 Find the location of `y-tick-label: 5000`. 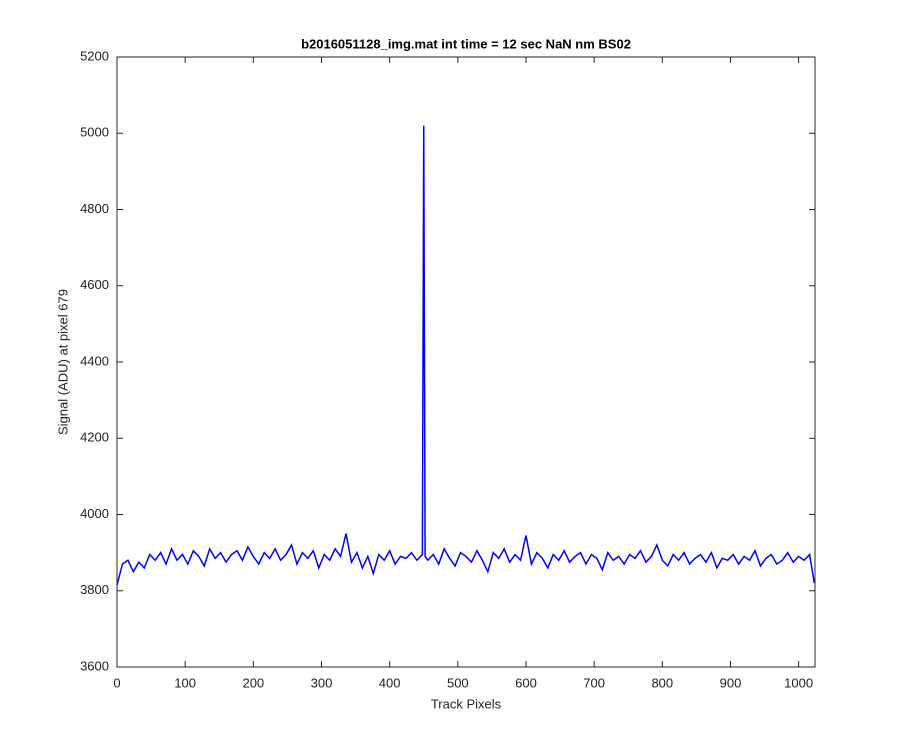

y-tick-label: 5000 is located at coordinates (94, 132).